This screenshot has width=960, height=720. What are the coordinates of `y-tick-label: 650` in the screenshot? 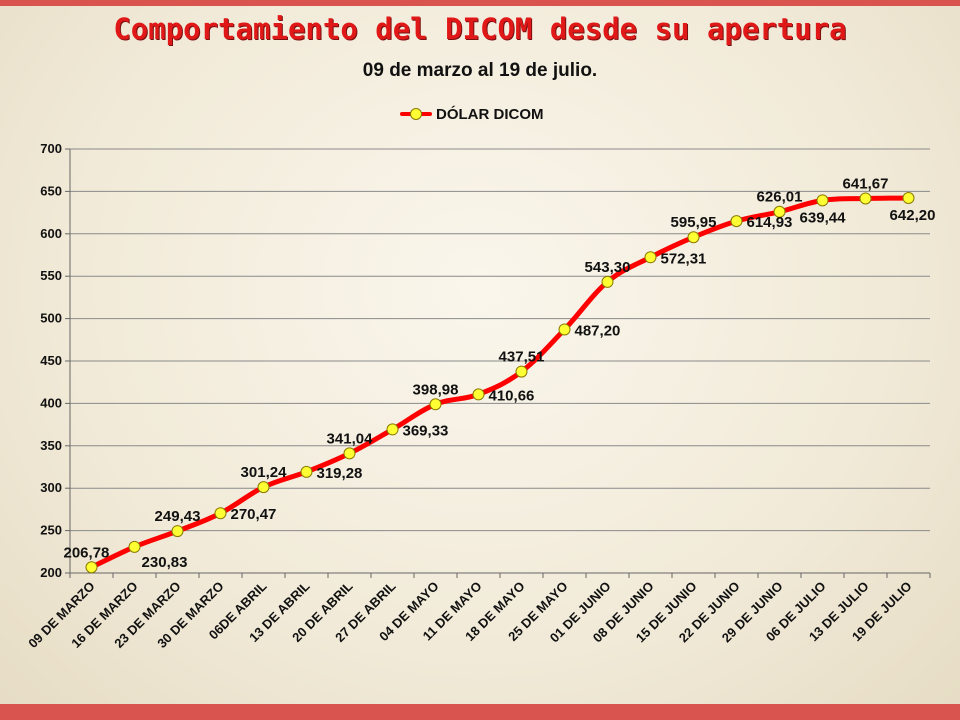 It's located at (51, 190).